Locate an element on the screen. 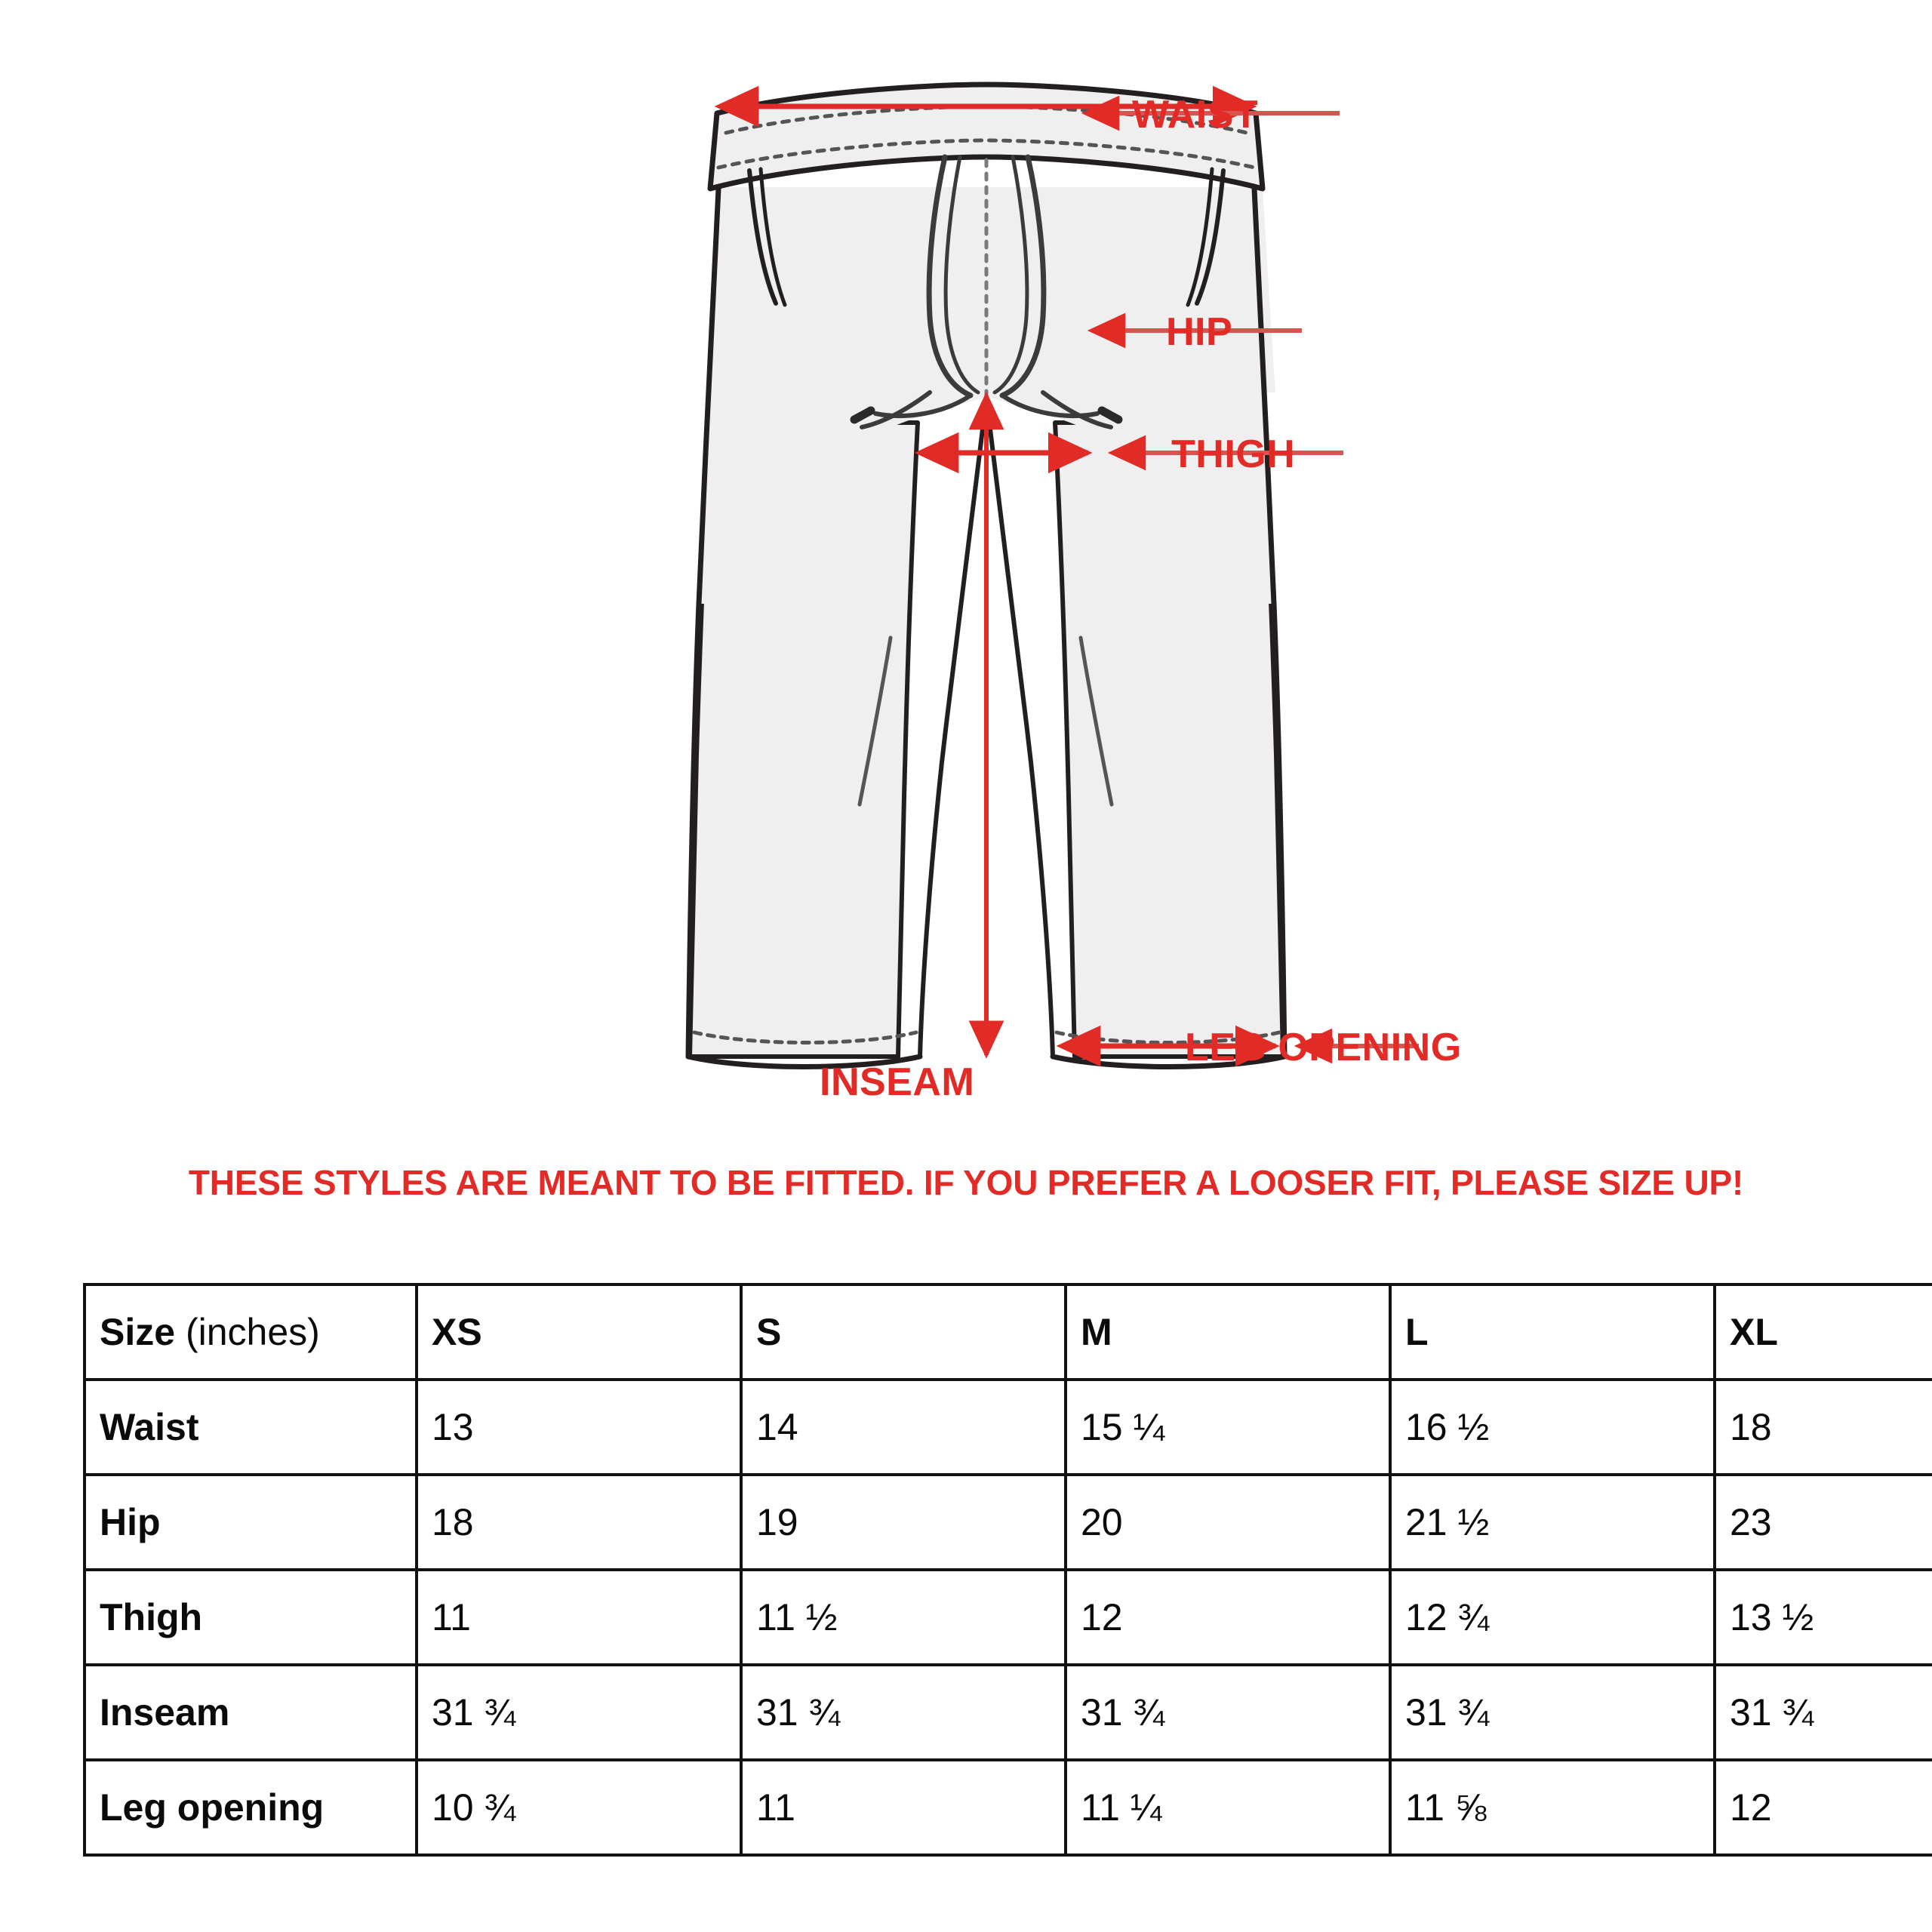  row-header-leg-opening: Leg opening is located at coordinates (250, 1807).